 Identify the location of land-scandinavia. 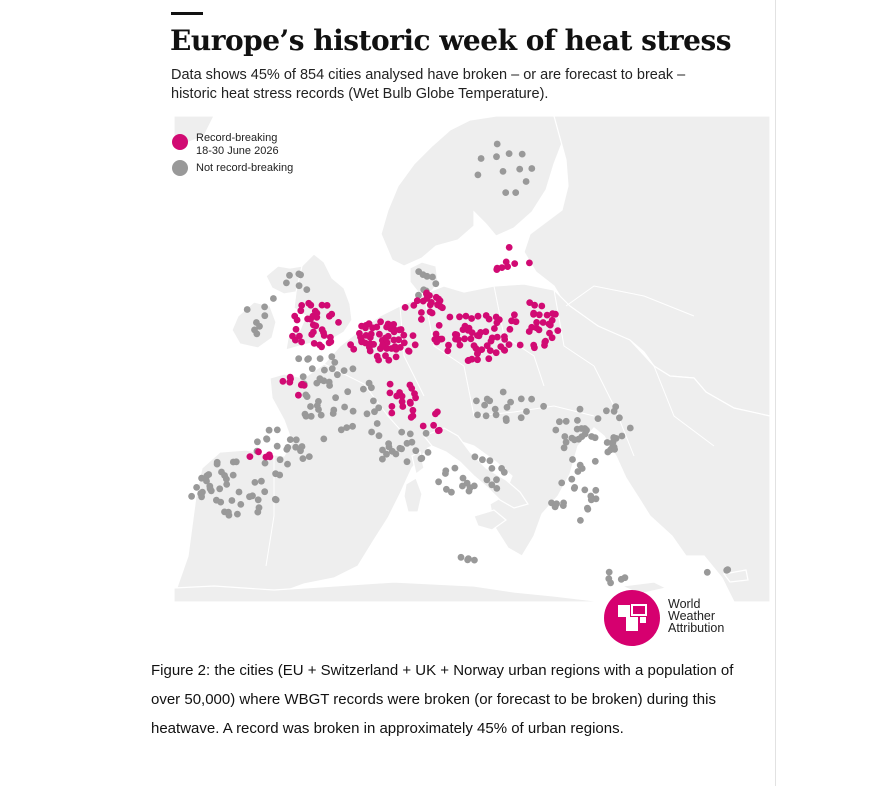
(472, 191).